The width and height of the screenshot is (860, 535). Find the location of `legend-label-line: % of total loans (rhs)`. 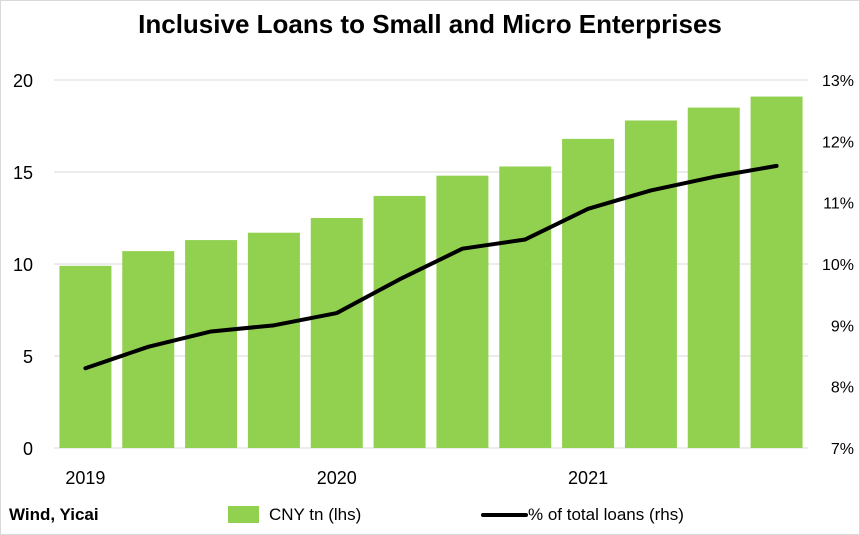

legend-label-line: % of total loans (rhs) is located at coordinates (606, 514).